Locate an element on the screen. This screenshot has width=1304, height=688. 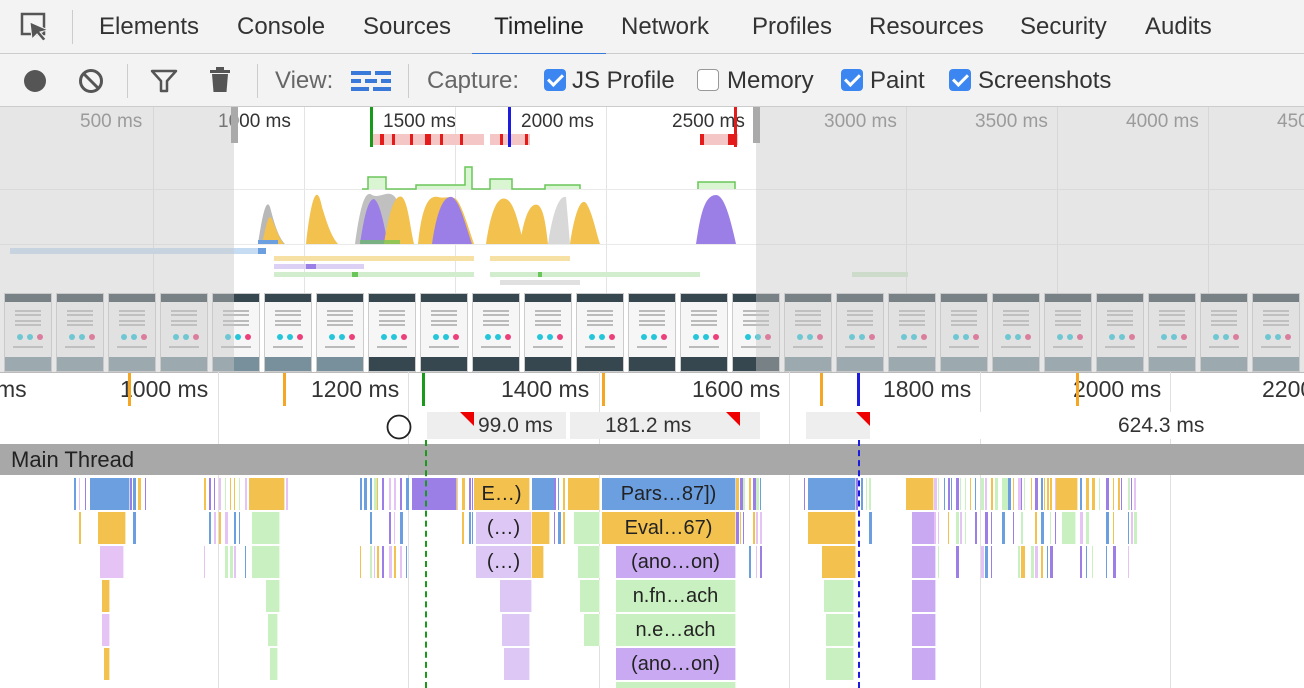
ruler-tick: 1800 ms is located at coordinates (927, 389).